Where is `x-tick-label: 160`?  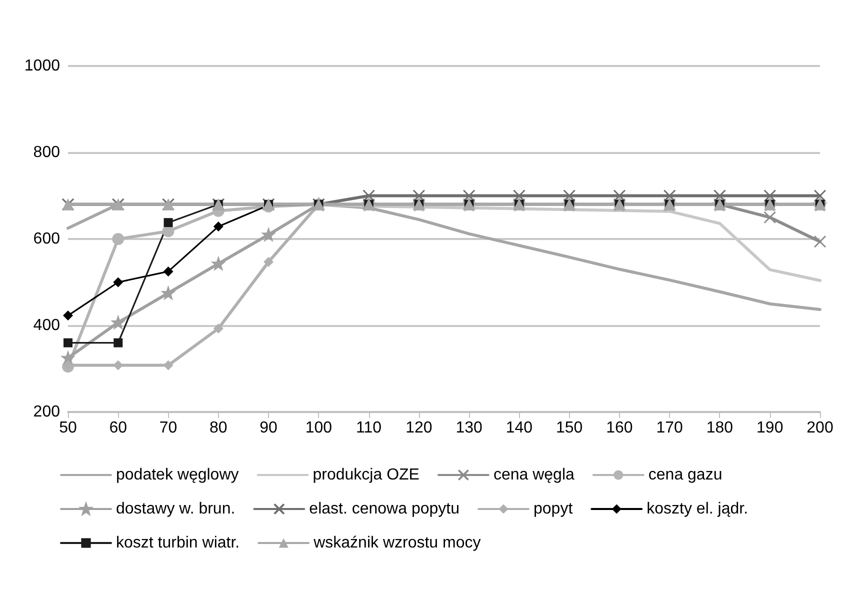
x-tick-label: 160 is located at coordinates (619, 428).